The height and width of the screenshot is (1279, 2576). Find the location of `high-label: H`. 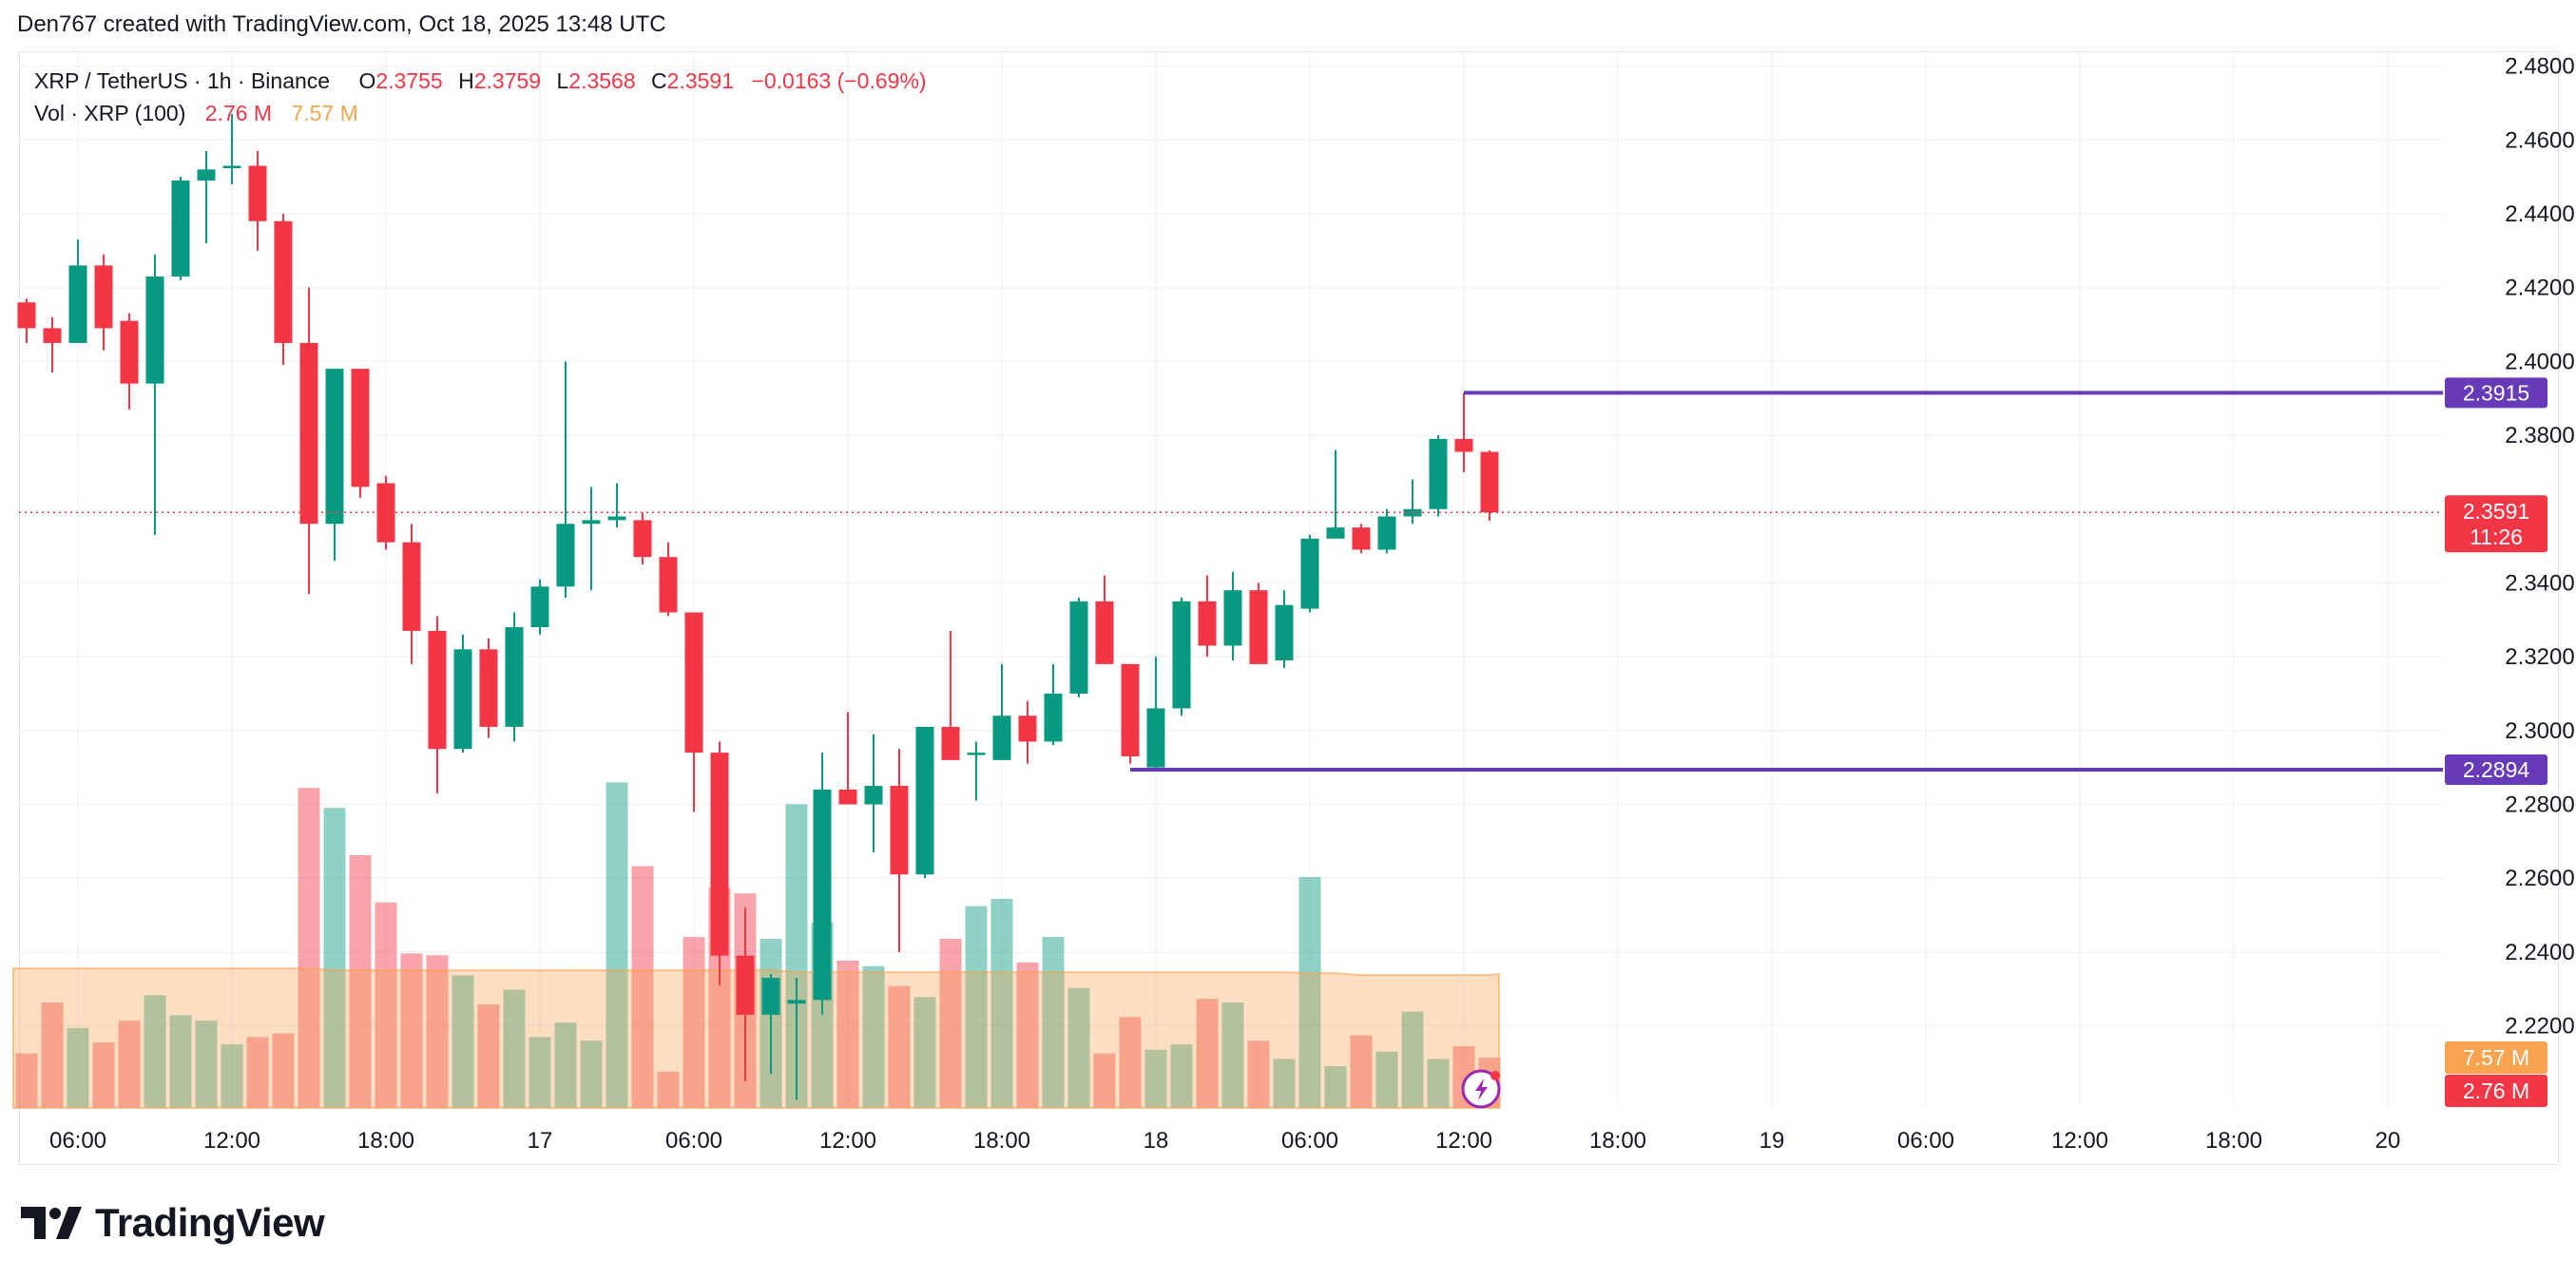

high-label: H is located at coordinates (466, 80).